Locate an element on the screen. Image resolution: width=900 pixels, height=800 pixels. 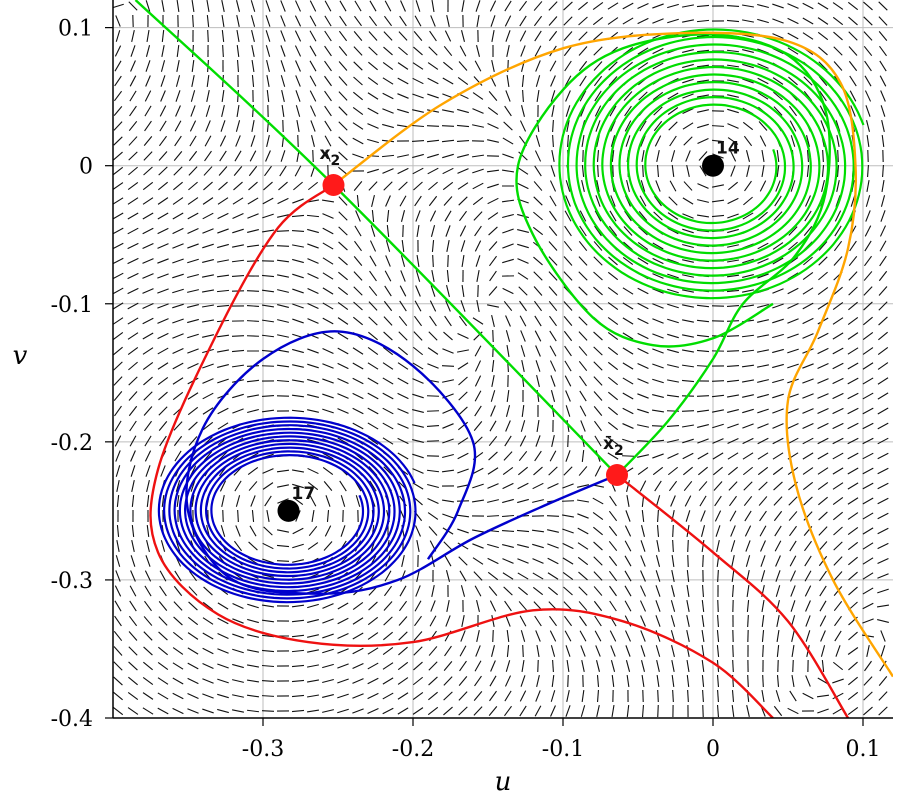
x-tick-label: 0.1 is located at coordinates (863, 749).